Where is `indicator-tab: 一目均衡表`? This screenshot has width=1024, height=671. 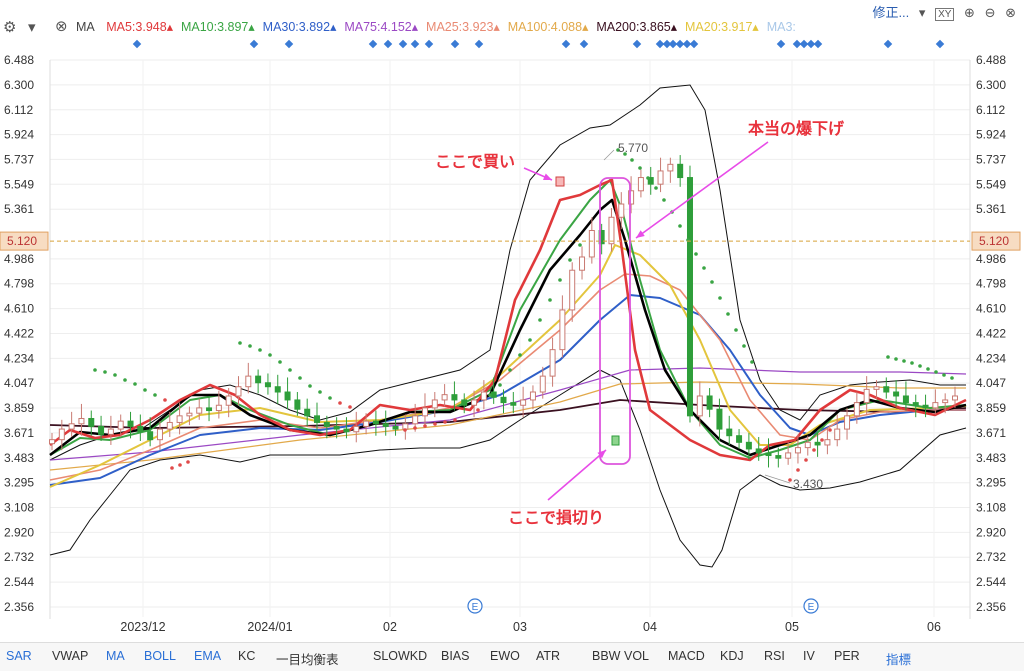
indicator-tab: 一目均衡表 is located at coordinates (307, 660).